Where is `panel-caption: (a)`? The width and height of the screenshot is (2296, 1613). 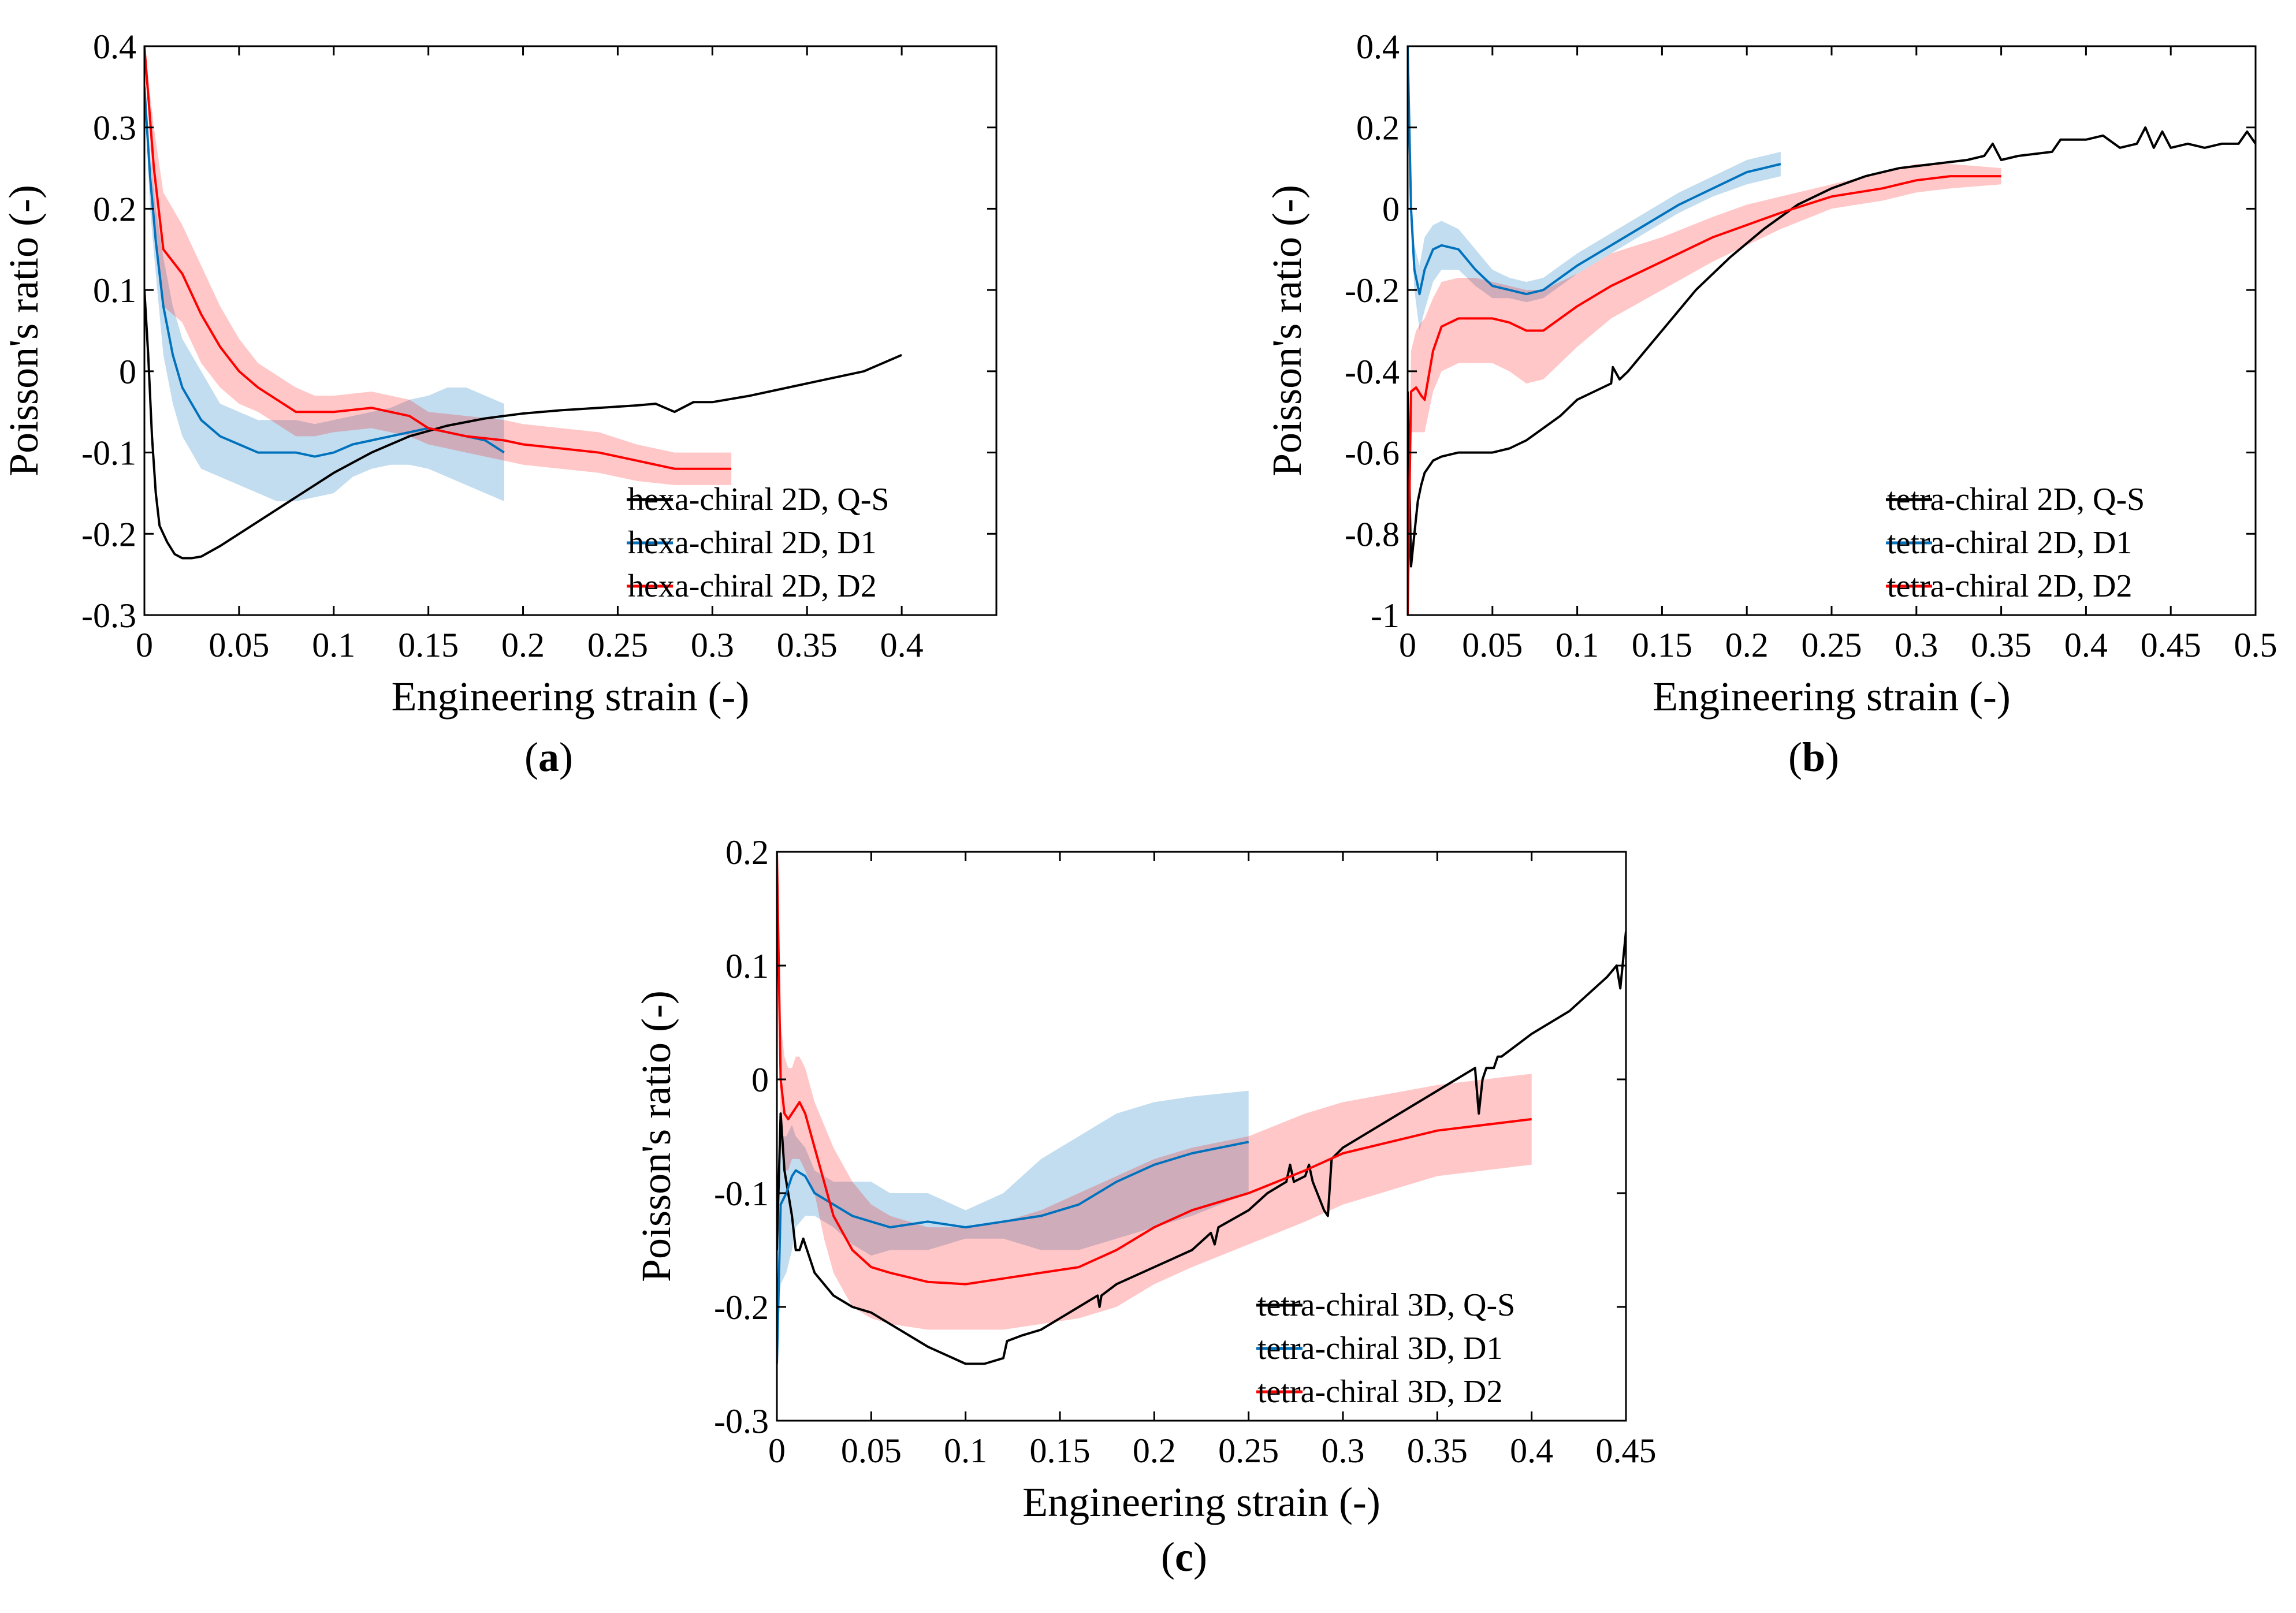 panel-caption: (a) is located at coordinates (548, 757).